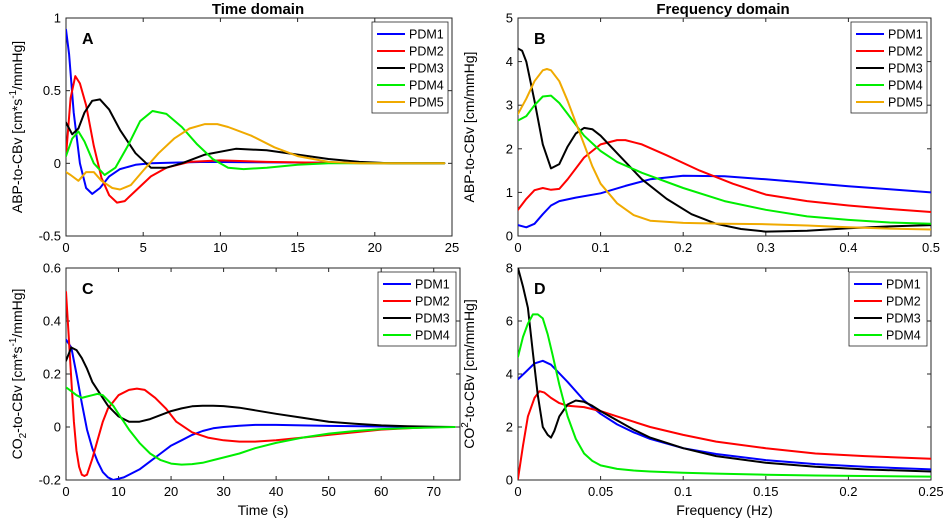 The width and height of the screenshot is (948, 522). What do you see at coordinates (297, 247) in the screenshot?
I see `x-tick-label: 15` at bounding box center [297, 247].